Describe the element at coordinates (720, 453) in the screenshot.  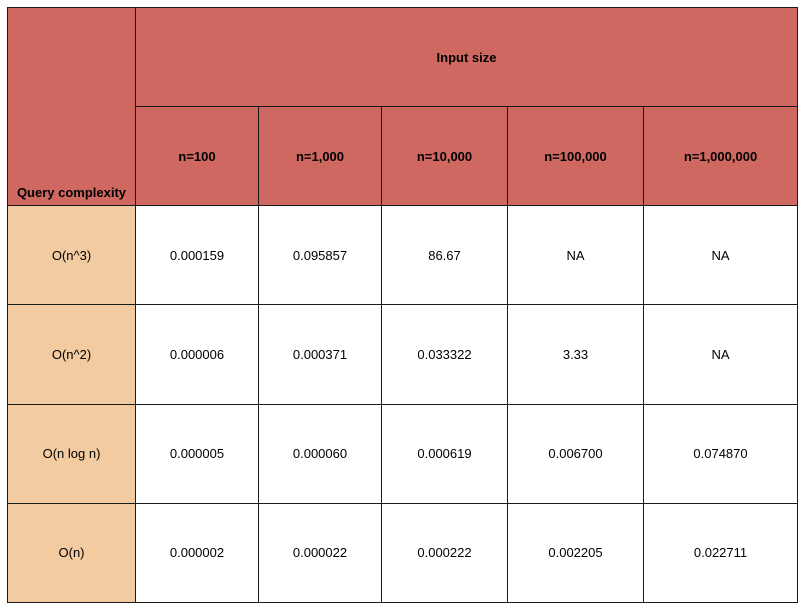
I see `table-cell: 0.074870` at that location.